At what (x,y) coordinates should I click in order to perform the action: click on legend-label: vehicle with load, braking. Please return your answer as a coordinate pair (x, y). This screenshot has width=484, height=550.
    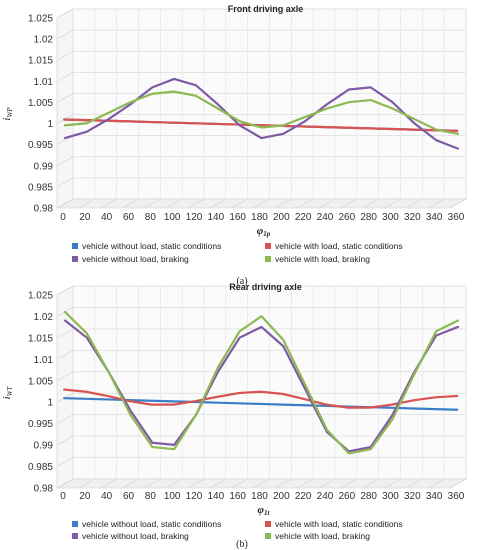
    Looking at the image, I should click on (322, 259).